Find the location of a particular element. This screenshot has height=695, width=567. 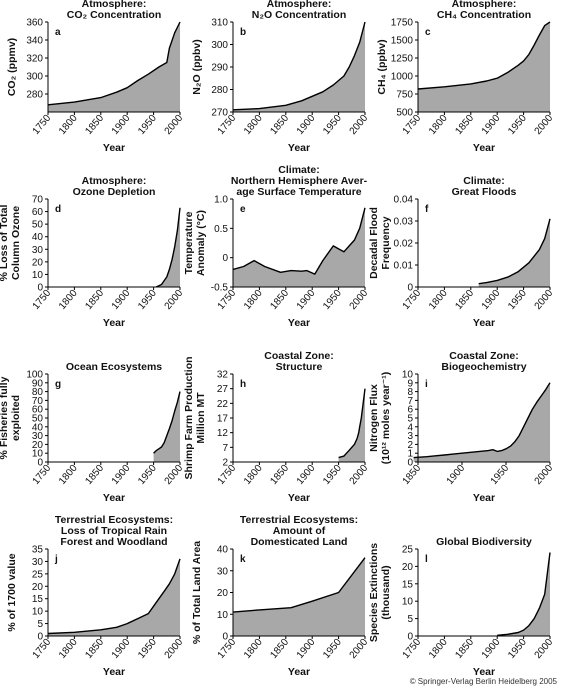

y-tick-label: 9 is located at coordinates (410, 383).